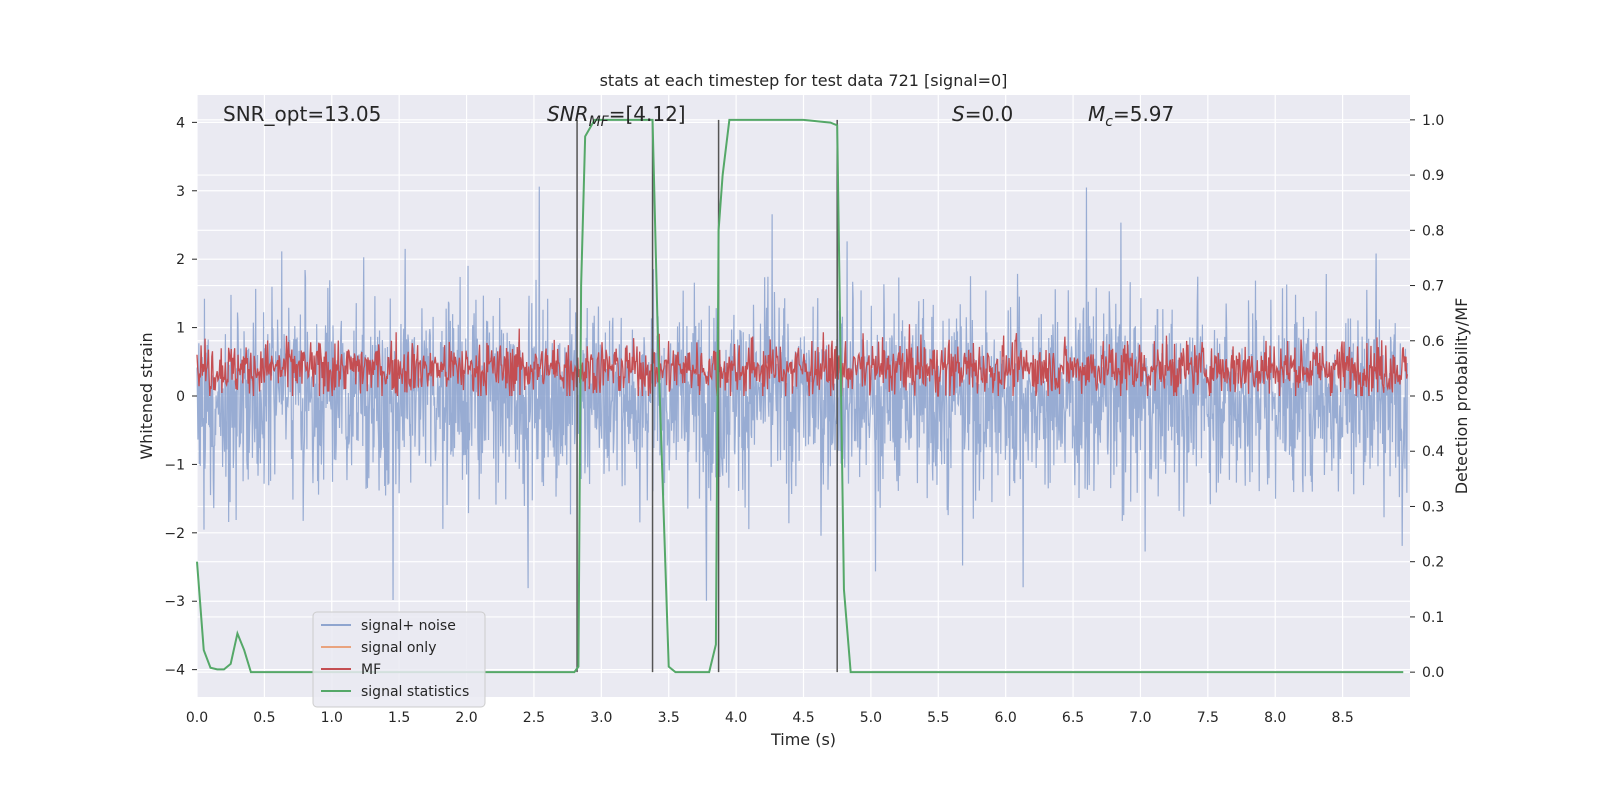  I want to click on legend-label: signal+ noise, so click(408, 626).